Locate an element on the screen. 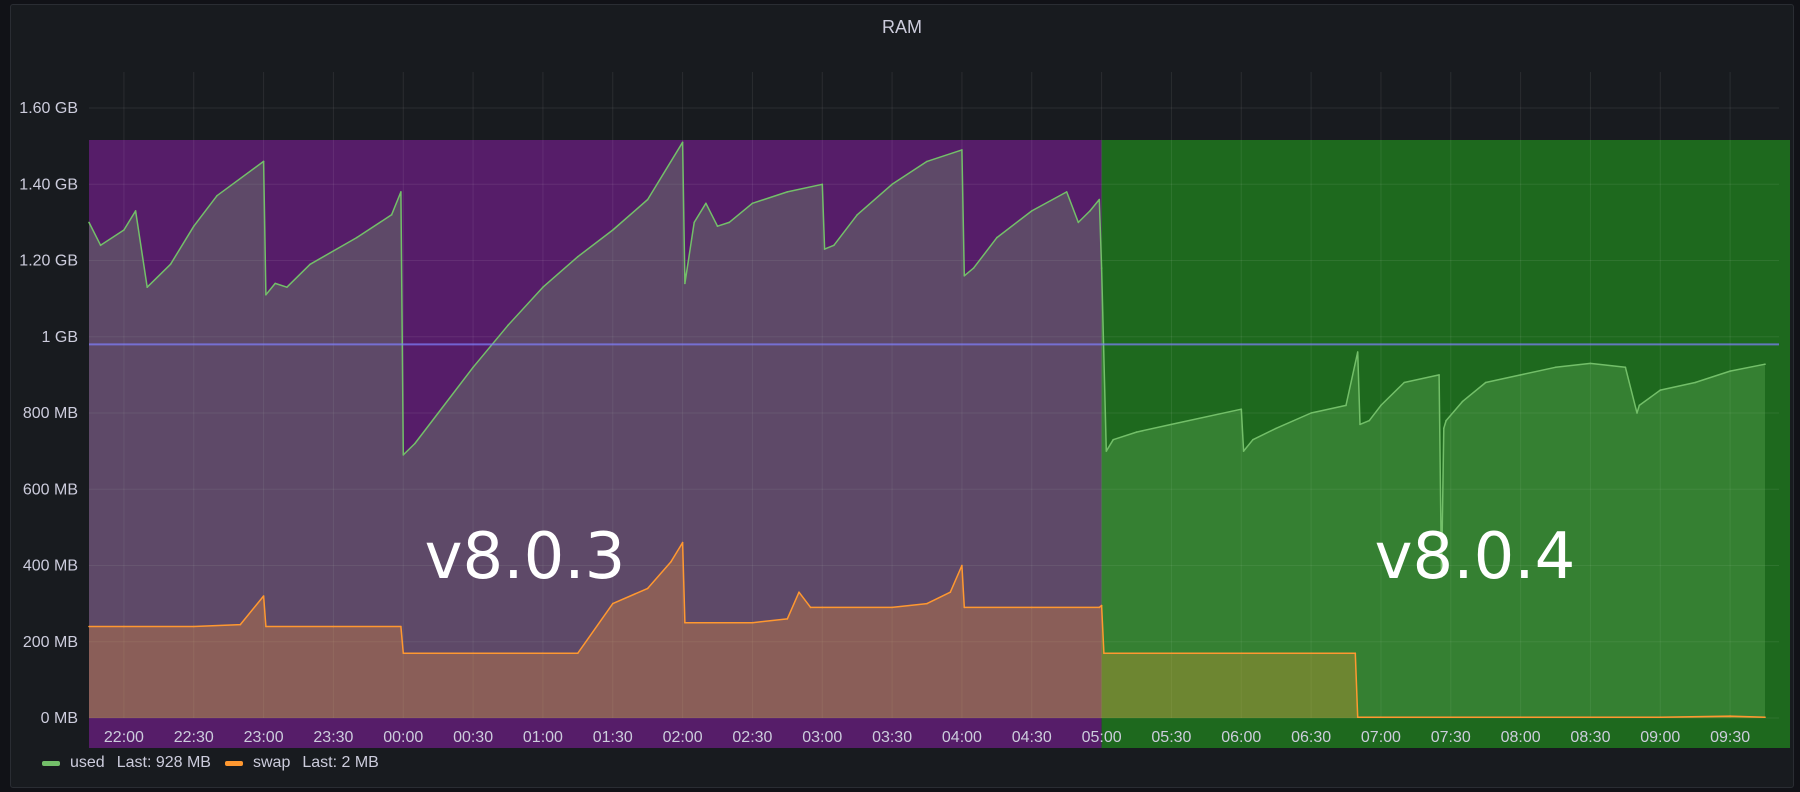 The width and height of the screenshot is (1800, 792). x-tick-label: 01:00 is located at coordinates (543, 737).